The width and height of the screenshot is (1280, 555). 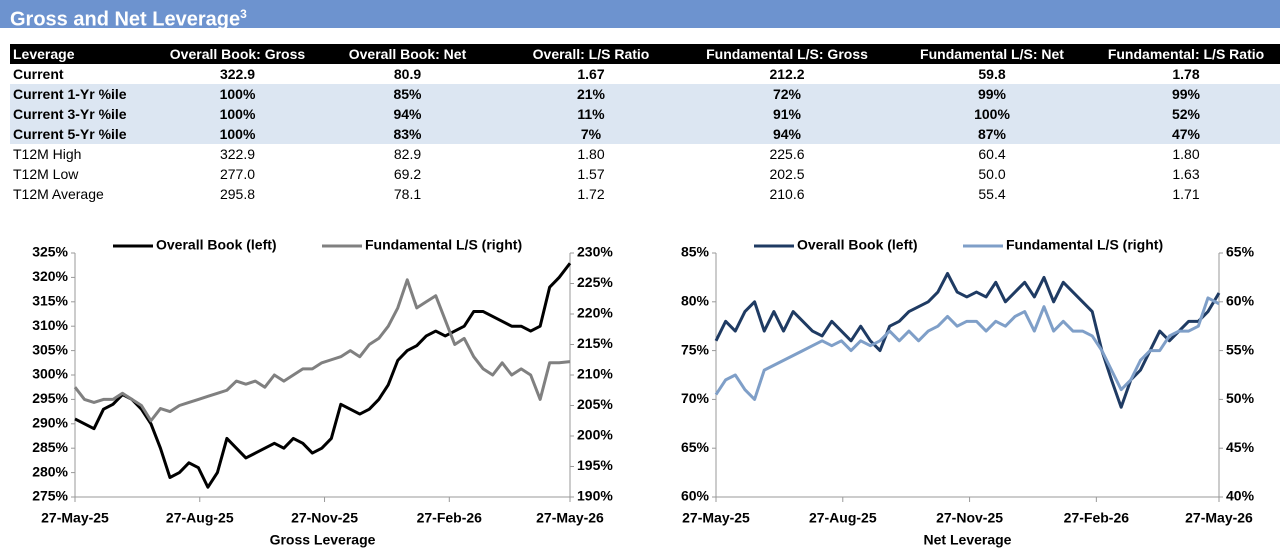 I want to click on y-tick-label: 85%, so click(x=695, y=252).